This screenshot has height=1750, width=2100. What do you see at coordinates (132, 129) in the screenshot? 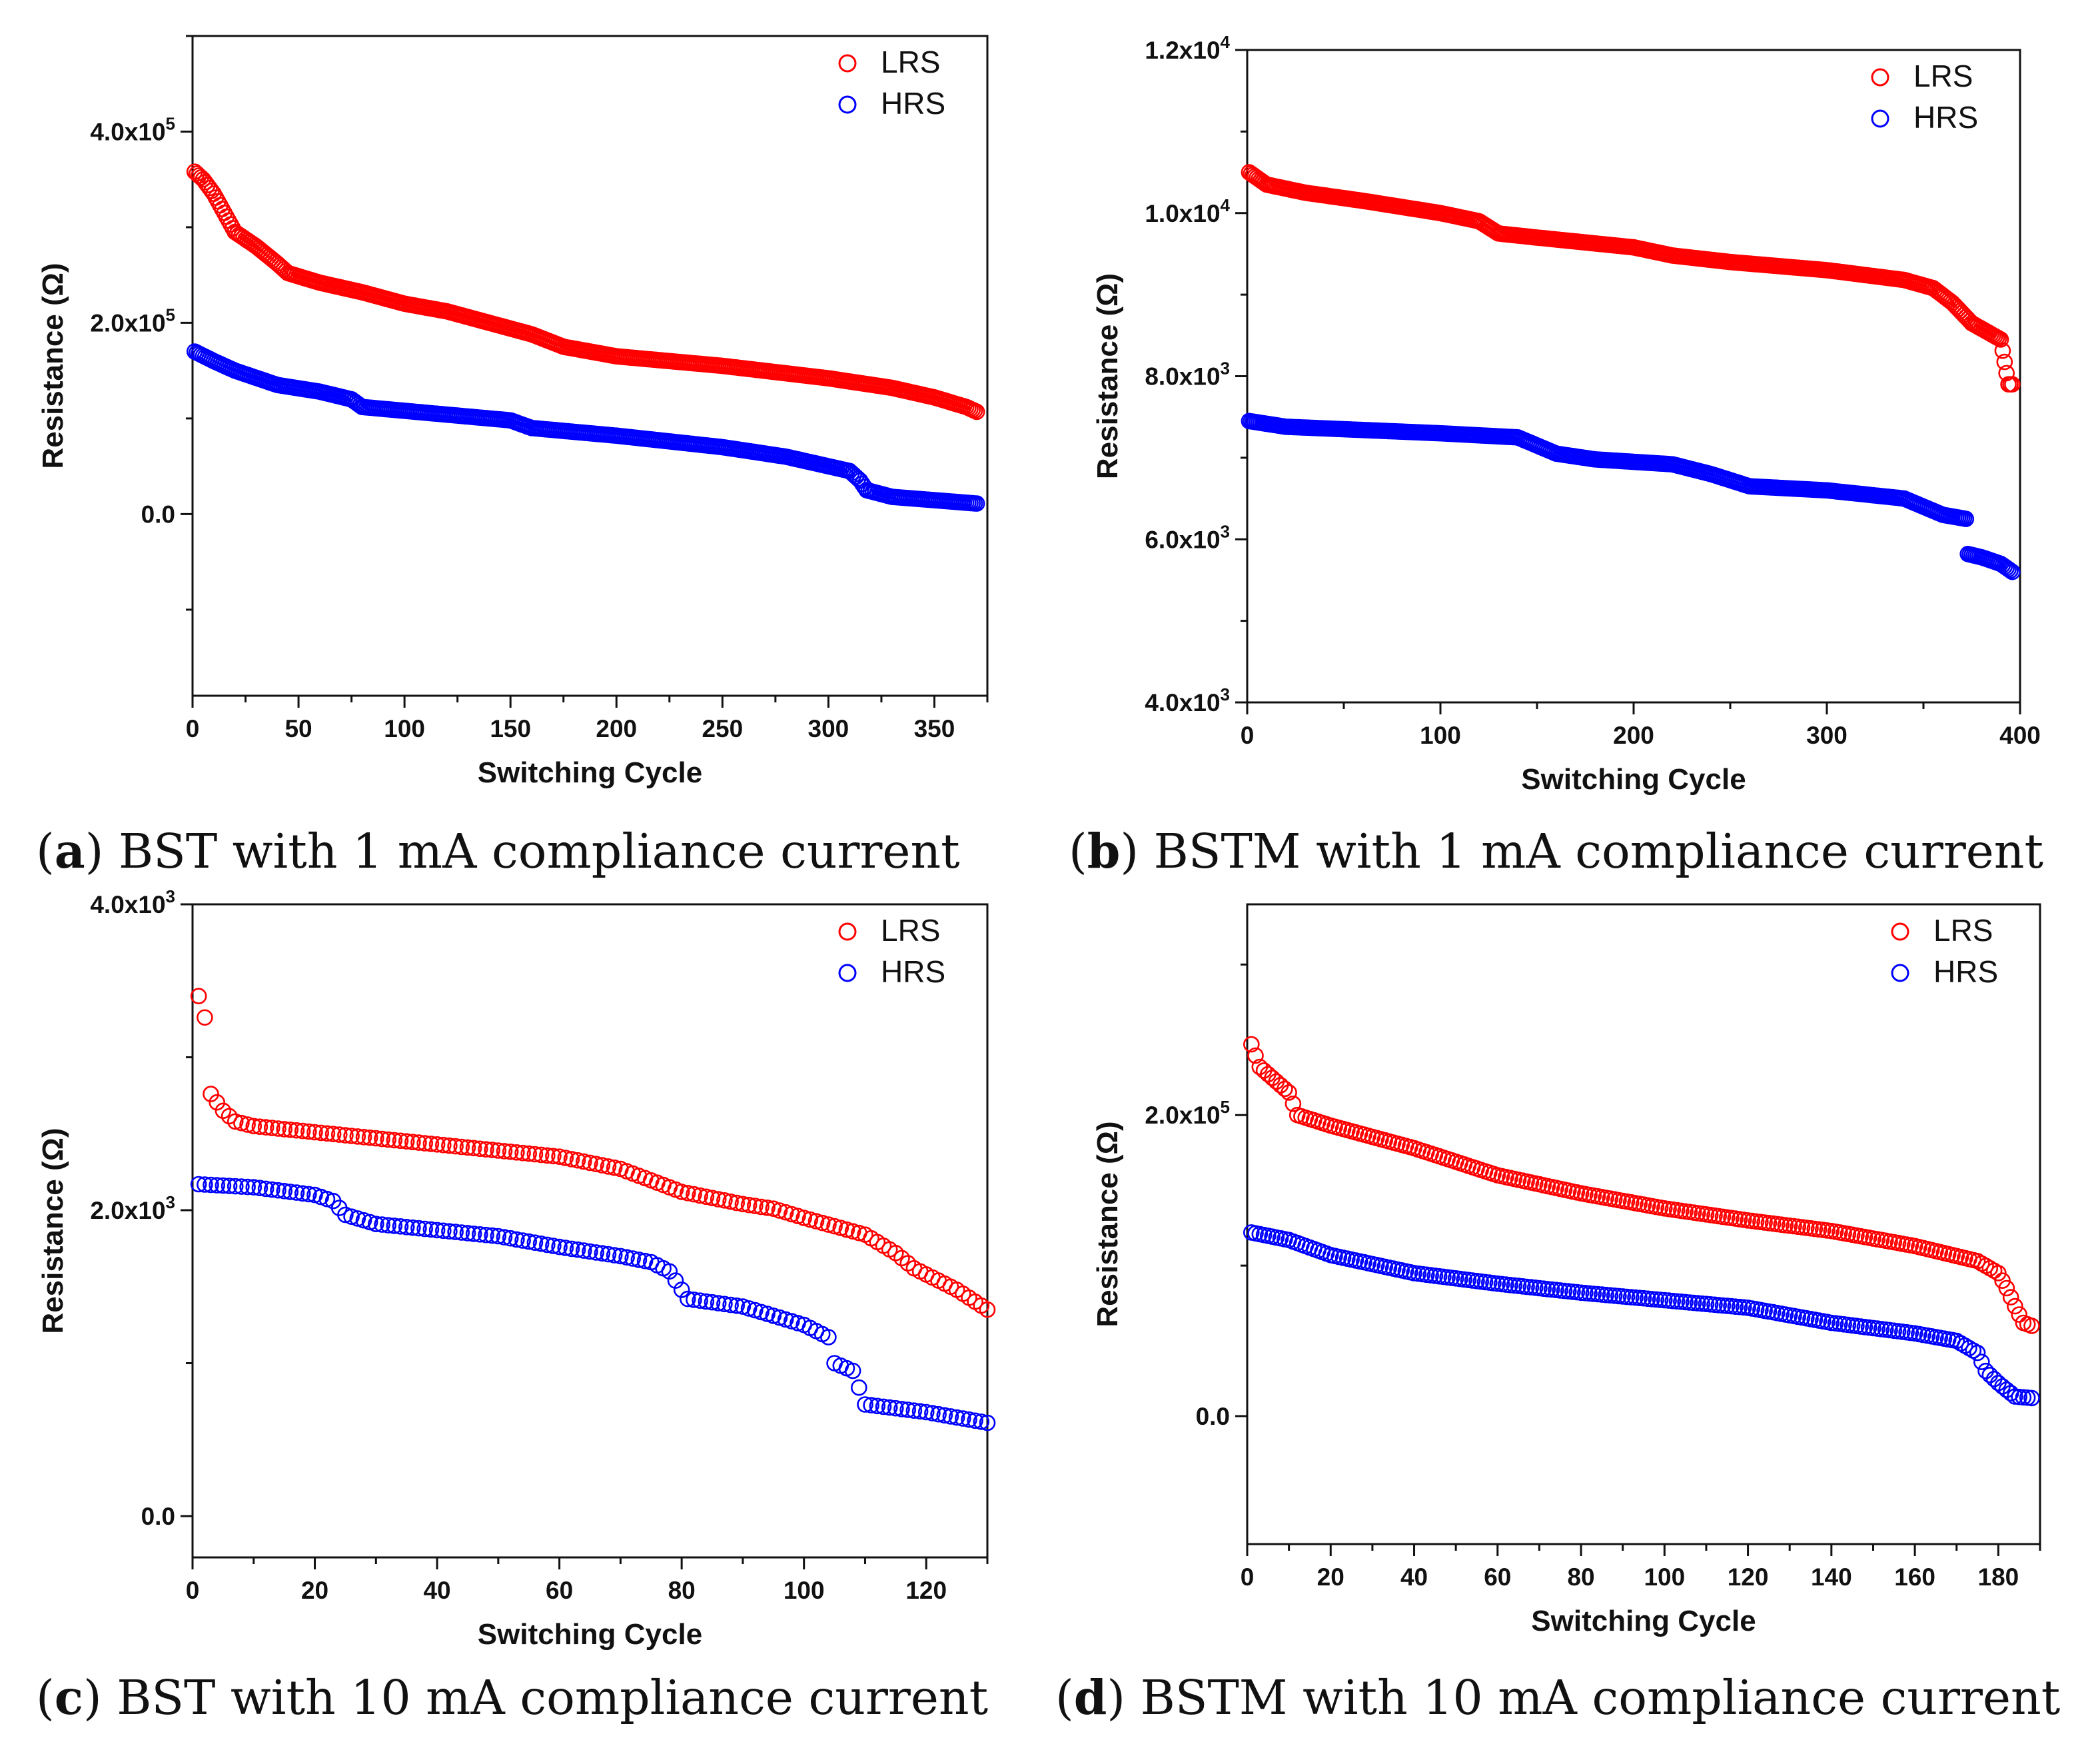
I see `y-tick-label: 4.0x10⁵` at bounding box center [132, 129].